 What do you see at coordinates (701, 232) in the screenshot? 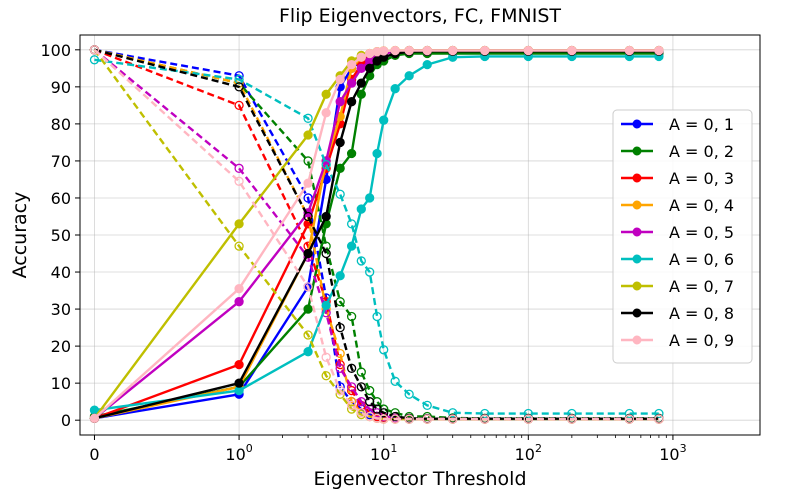
I see `legend-label: A = 0, 5` at bounding box center [701, 232].